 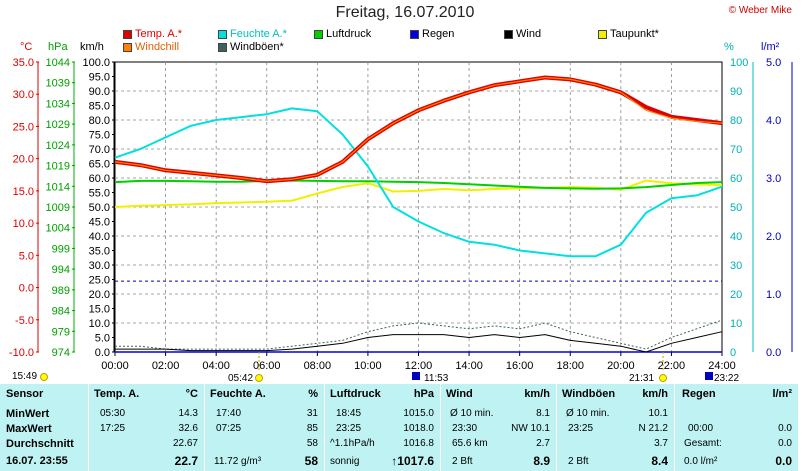 I want to click on press-tick-label: 1019, so click(x=58, y=167).